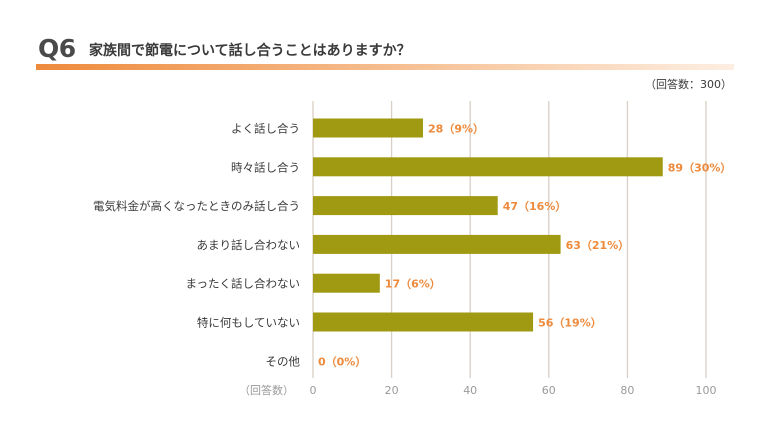  I want to click on category-label: よく話し合う, so click(265, 129).